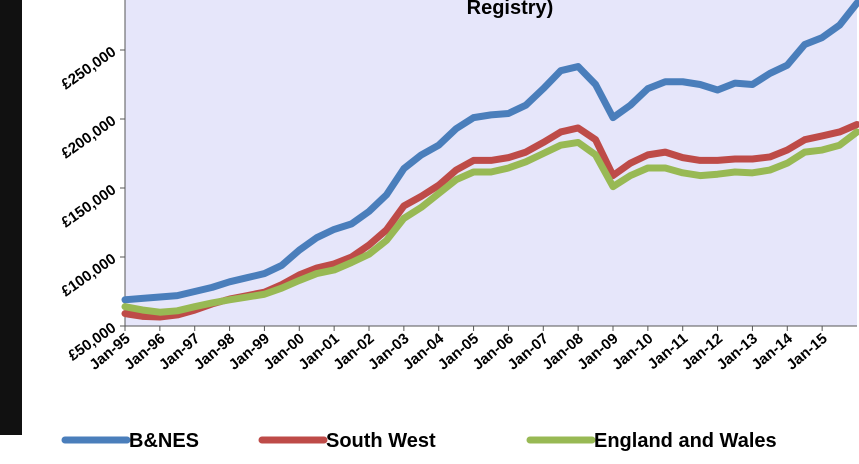 The height and width of the screenshot is (464, 859). What do you see at coordinates (685, 441) in the screenshot?
I see `legend-label: England and Wales` at bounding box center [685, 441].